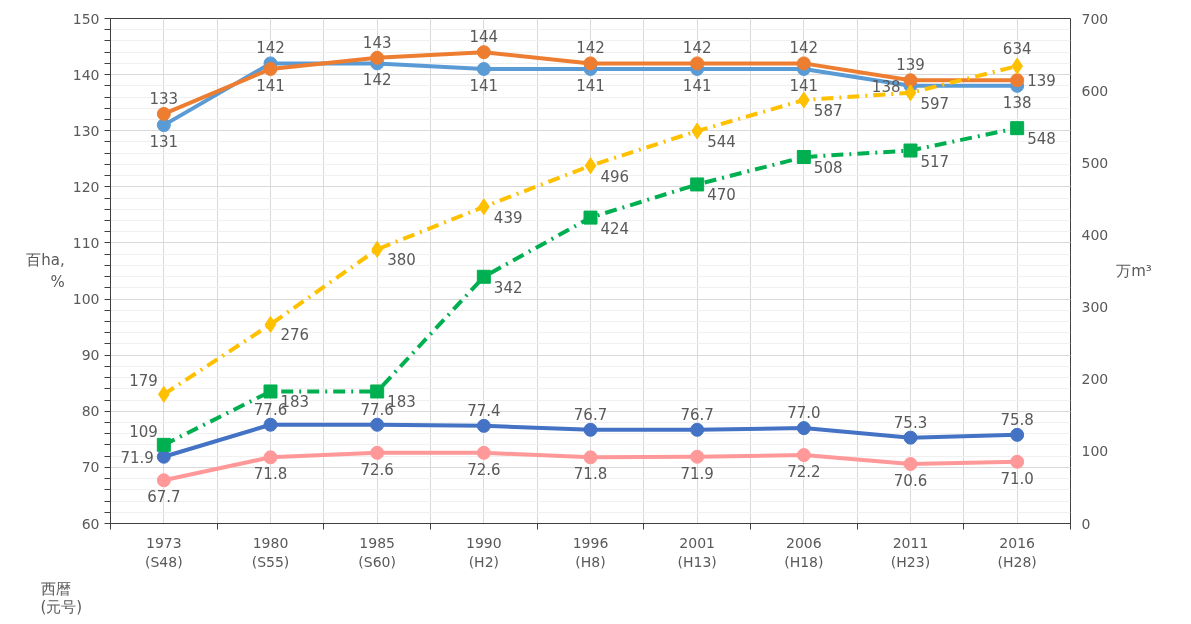 The height and width of the screenshot is (624, 1191). What do you see at coordinates (401, 260) in the screenshot?
I see `data-label: 380` at bounding box center [401, 260].